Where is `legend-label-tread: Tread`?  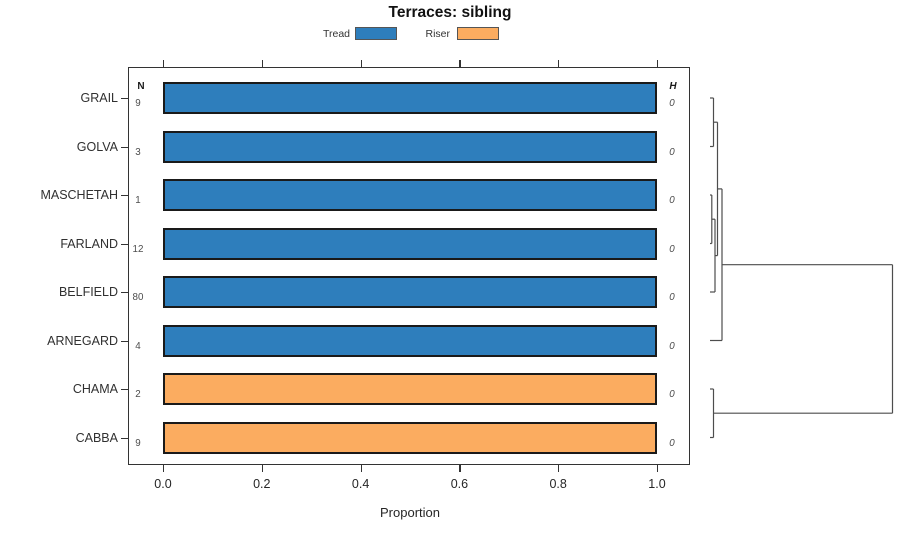 legend-label-tread: Tread is located at coordinates (336, 34).